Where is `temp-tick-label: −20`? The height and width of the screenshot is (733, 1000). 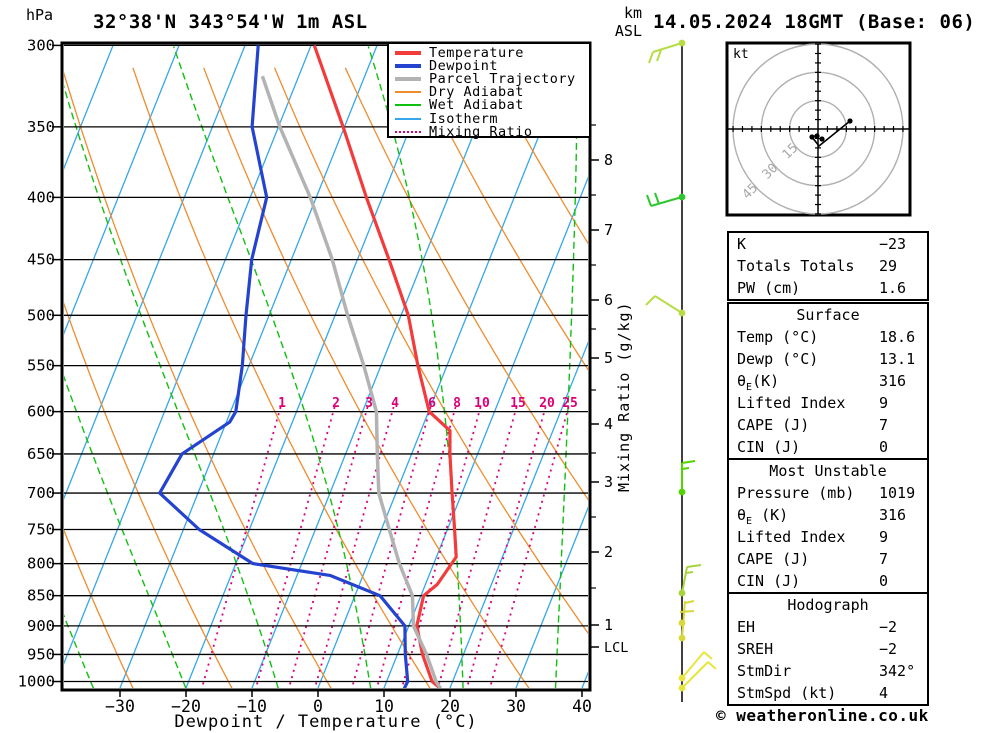
temp-tick-label: −20 is located at coordinates (186, 706).